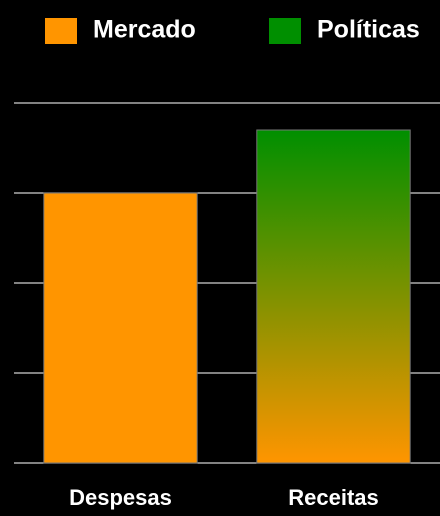  Describe the element at coordinates (144, 30) in the screenshot. I see `legend-label: Mercado` at that location.